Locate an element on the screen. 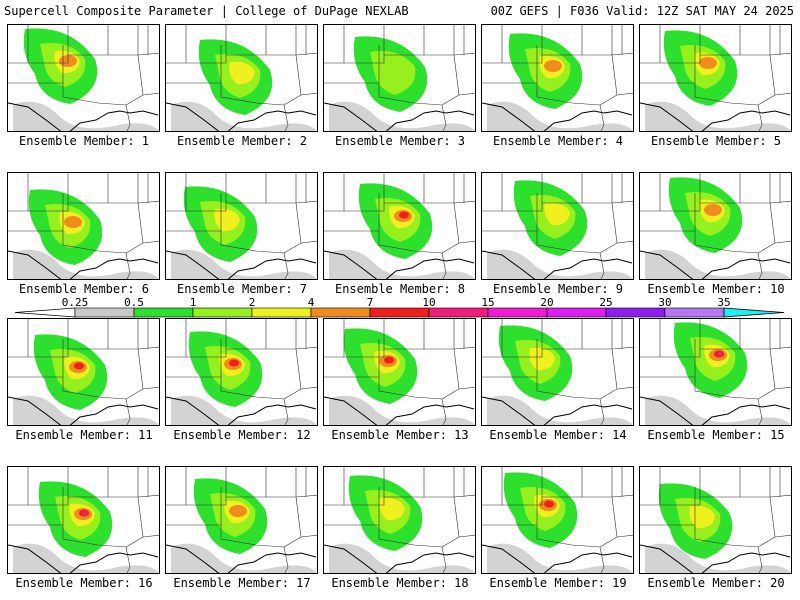  ensemble-member-label: Ensemble Member: 1 is located at coordinates (84, 141).